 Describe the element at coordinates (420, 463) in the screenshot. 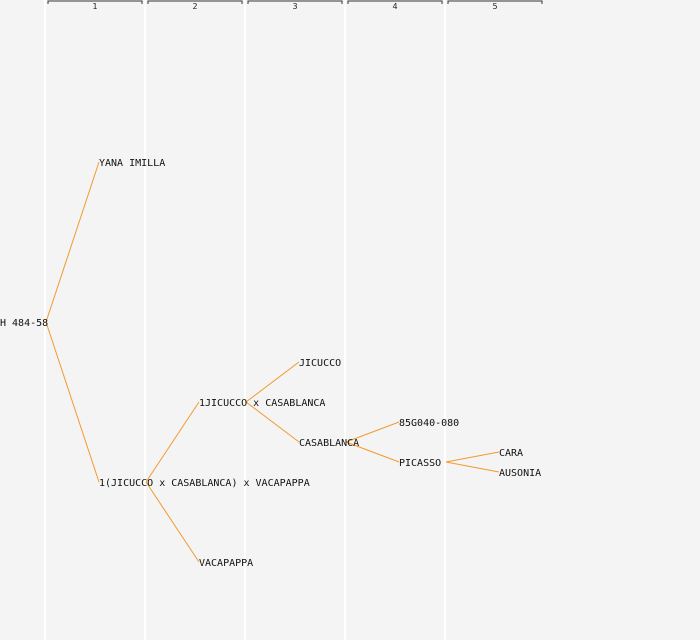

I see `node-picasso: PICASSO` at that location.